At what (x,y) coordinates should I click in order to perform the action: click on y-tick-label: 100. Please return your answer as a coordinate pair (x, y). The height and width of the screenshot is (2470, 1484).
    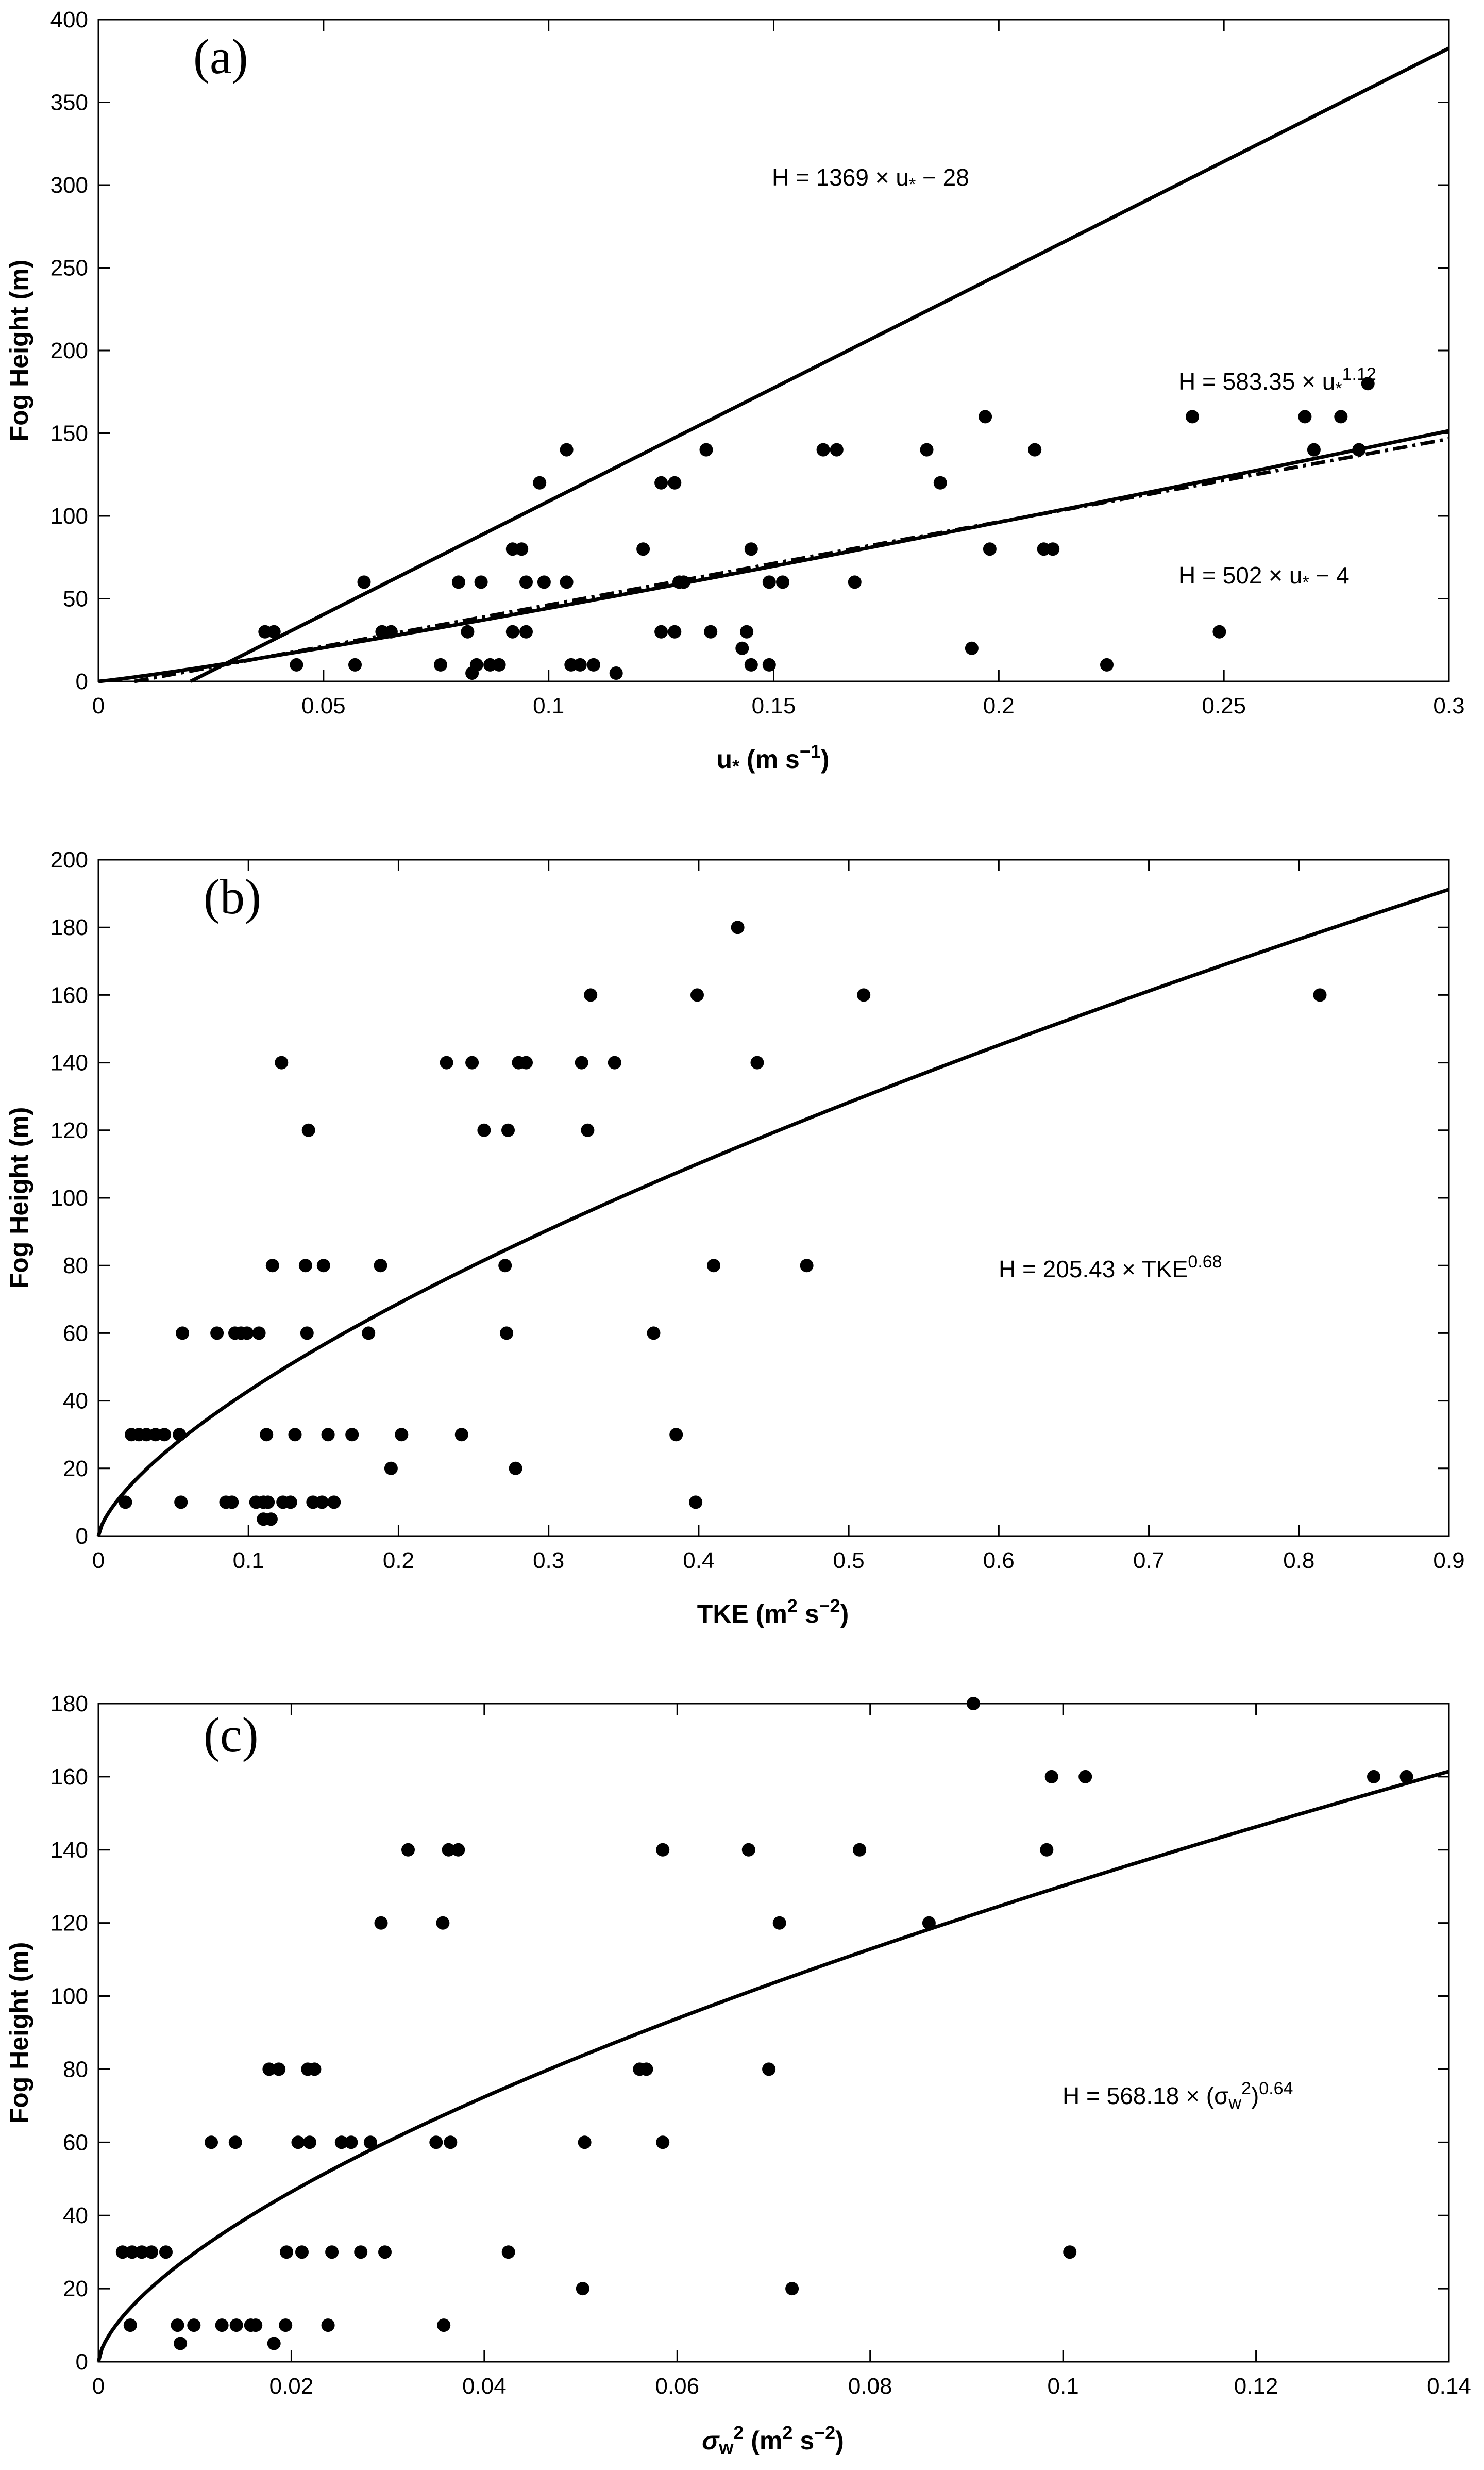
    Looking at the image, I should click on (69, 1199).